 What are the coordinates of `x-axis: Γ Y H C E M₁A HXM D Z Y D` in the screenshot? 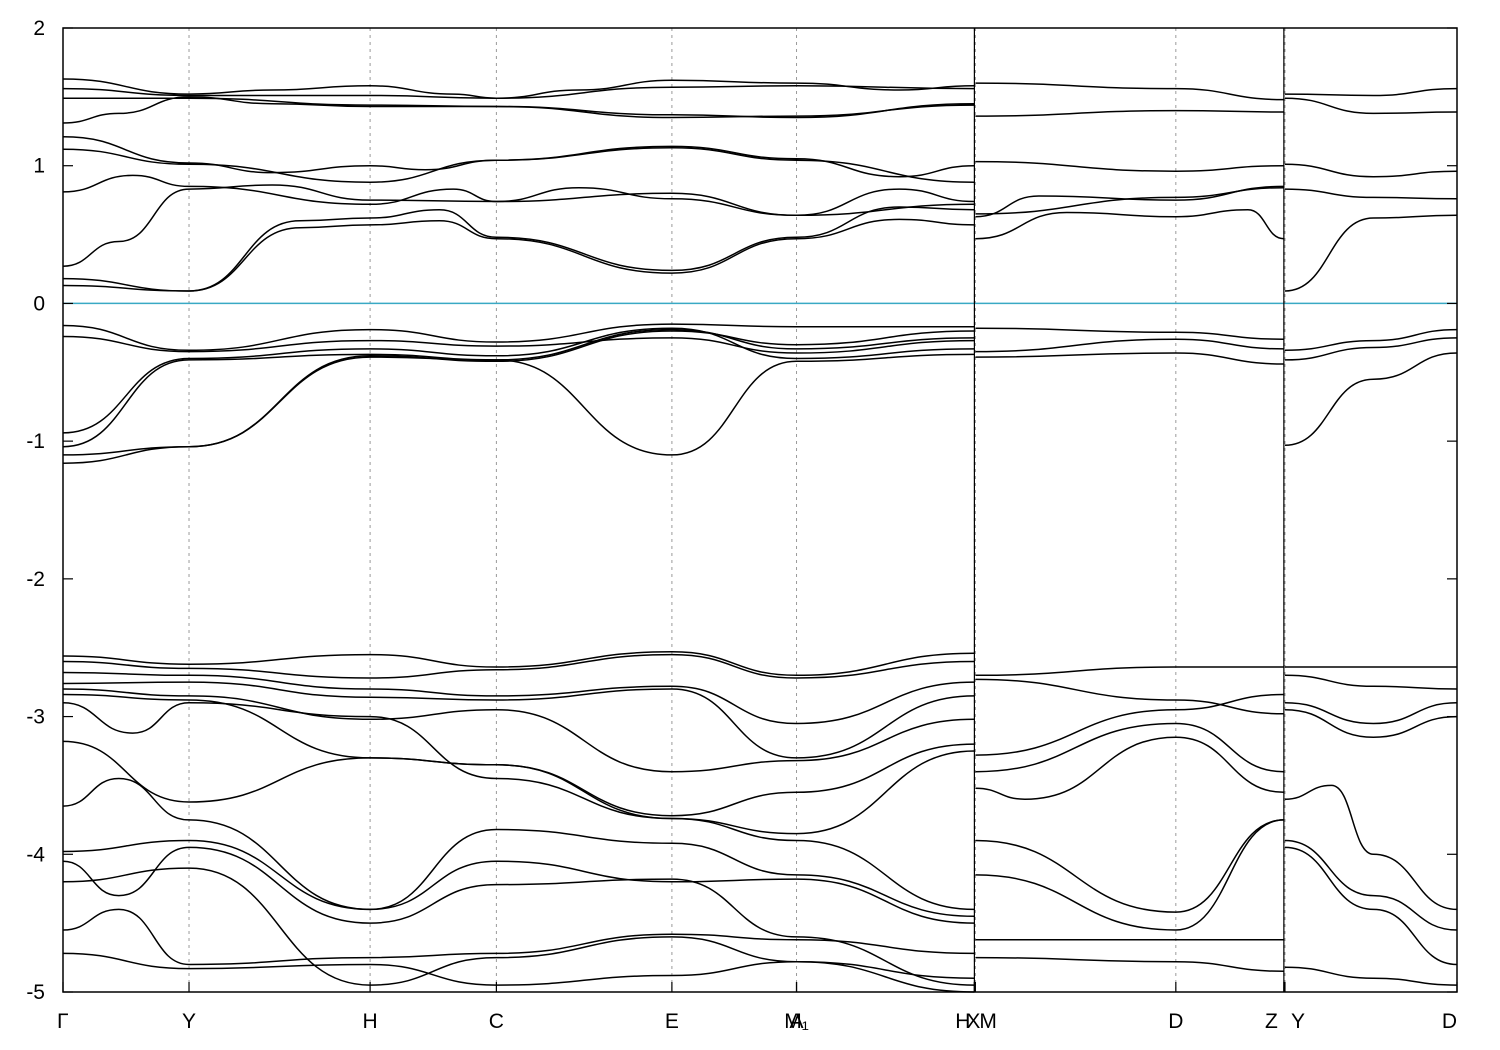 It's located at (757, 1007).